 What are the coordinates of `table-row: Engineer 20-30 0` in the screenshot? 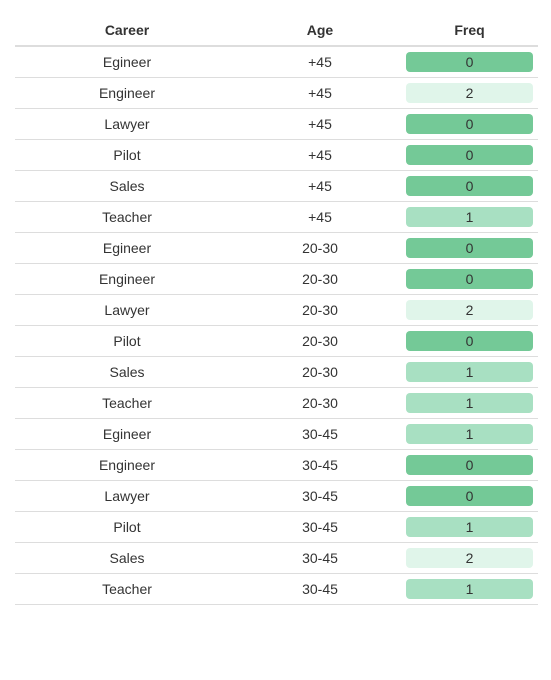 It's located at (276, 279).